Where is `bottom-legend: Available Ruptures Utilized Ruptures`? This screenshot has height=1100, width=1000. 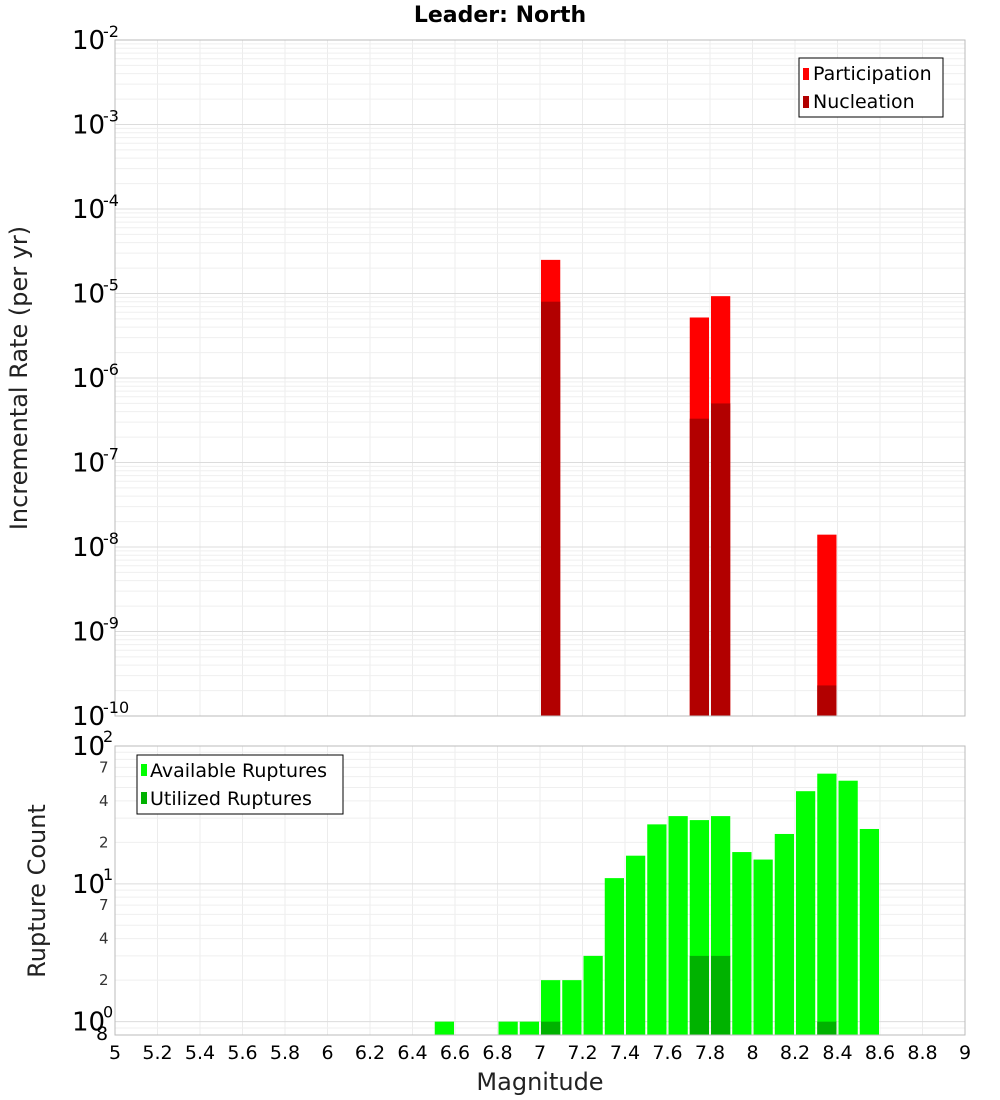 bottom-legend: Available Ruptures Utilized Ruptures is located at coordinates (240, 784).